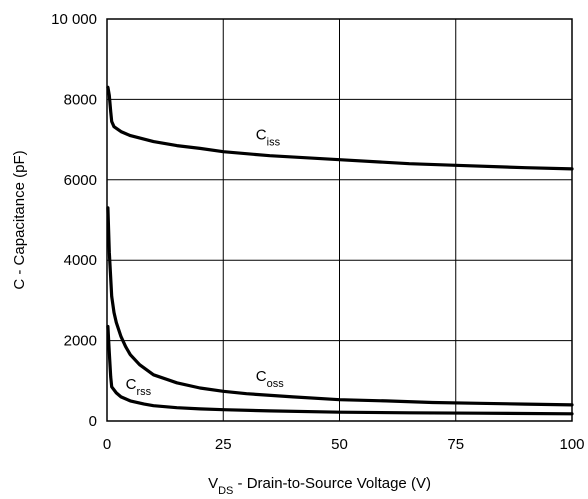 The height and width of the screenshot is (499, 588). I want to click on y-tick-label: 10 000, so click(74, 19).